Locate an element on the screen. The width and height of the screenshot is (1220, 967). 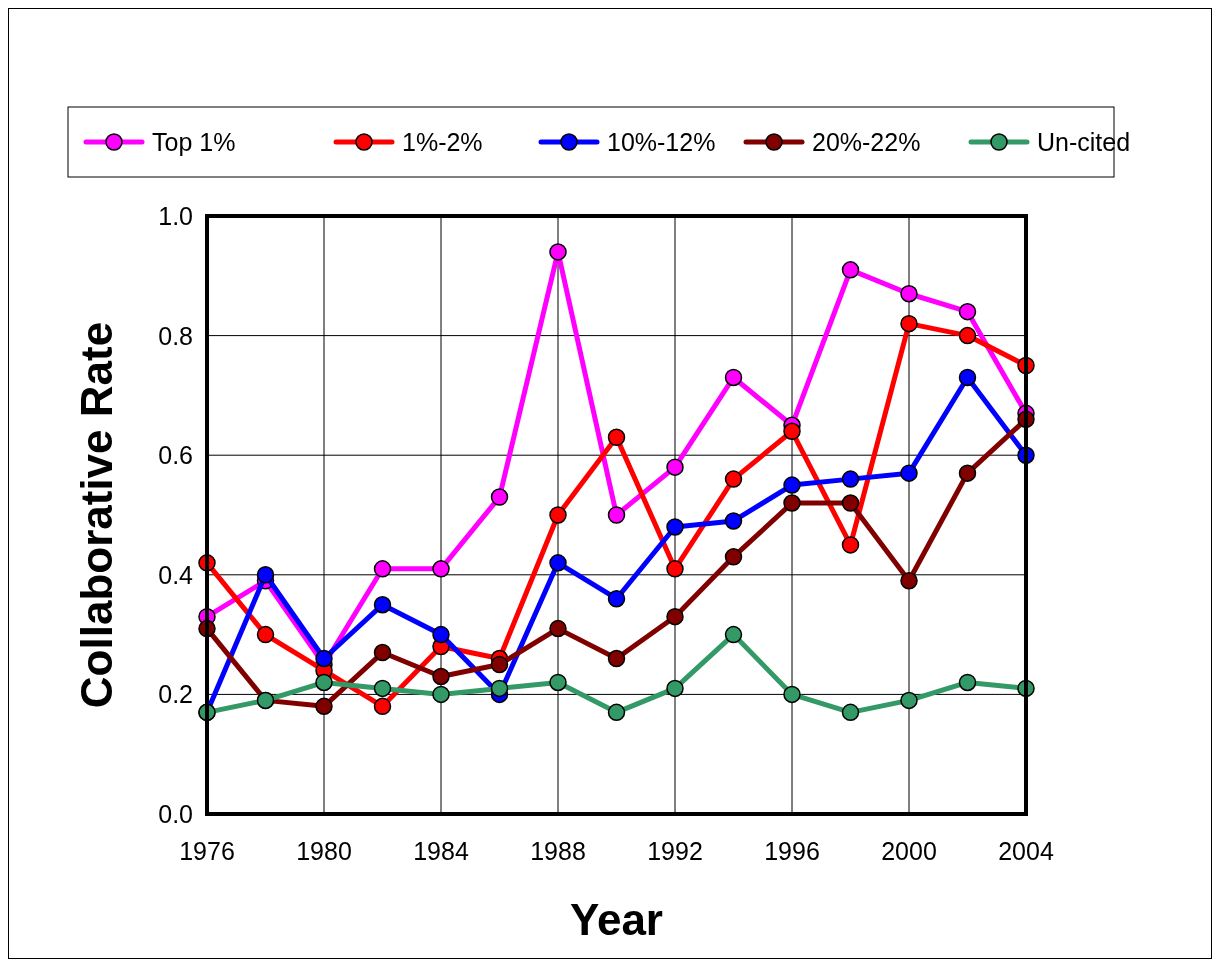
x-tick-label: 1996 is located at coordinates (792, 851).